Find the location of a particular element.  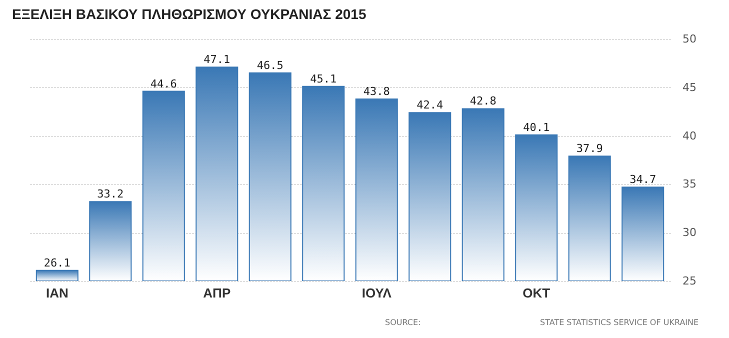

y-tick-label: 25 is located at coordinates (689, 281).